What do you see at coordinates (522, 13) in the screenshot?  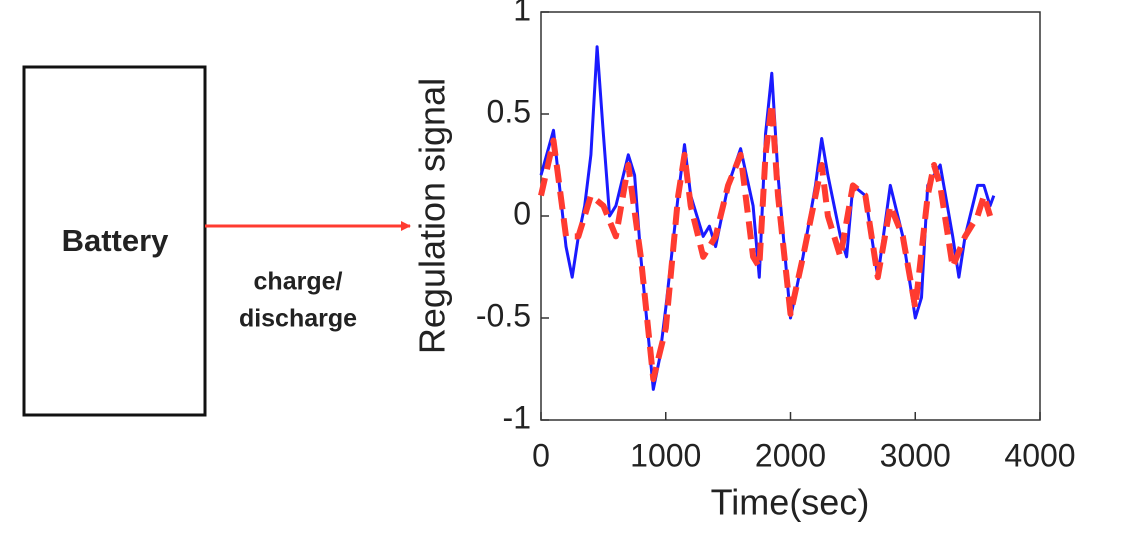 I see `y-tick-label: 1` at bounding box center [522, 13].